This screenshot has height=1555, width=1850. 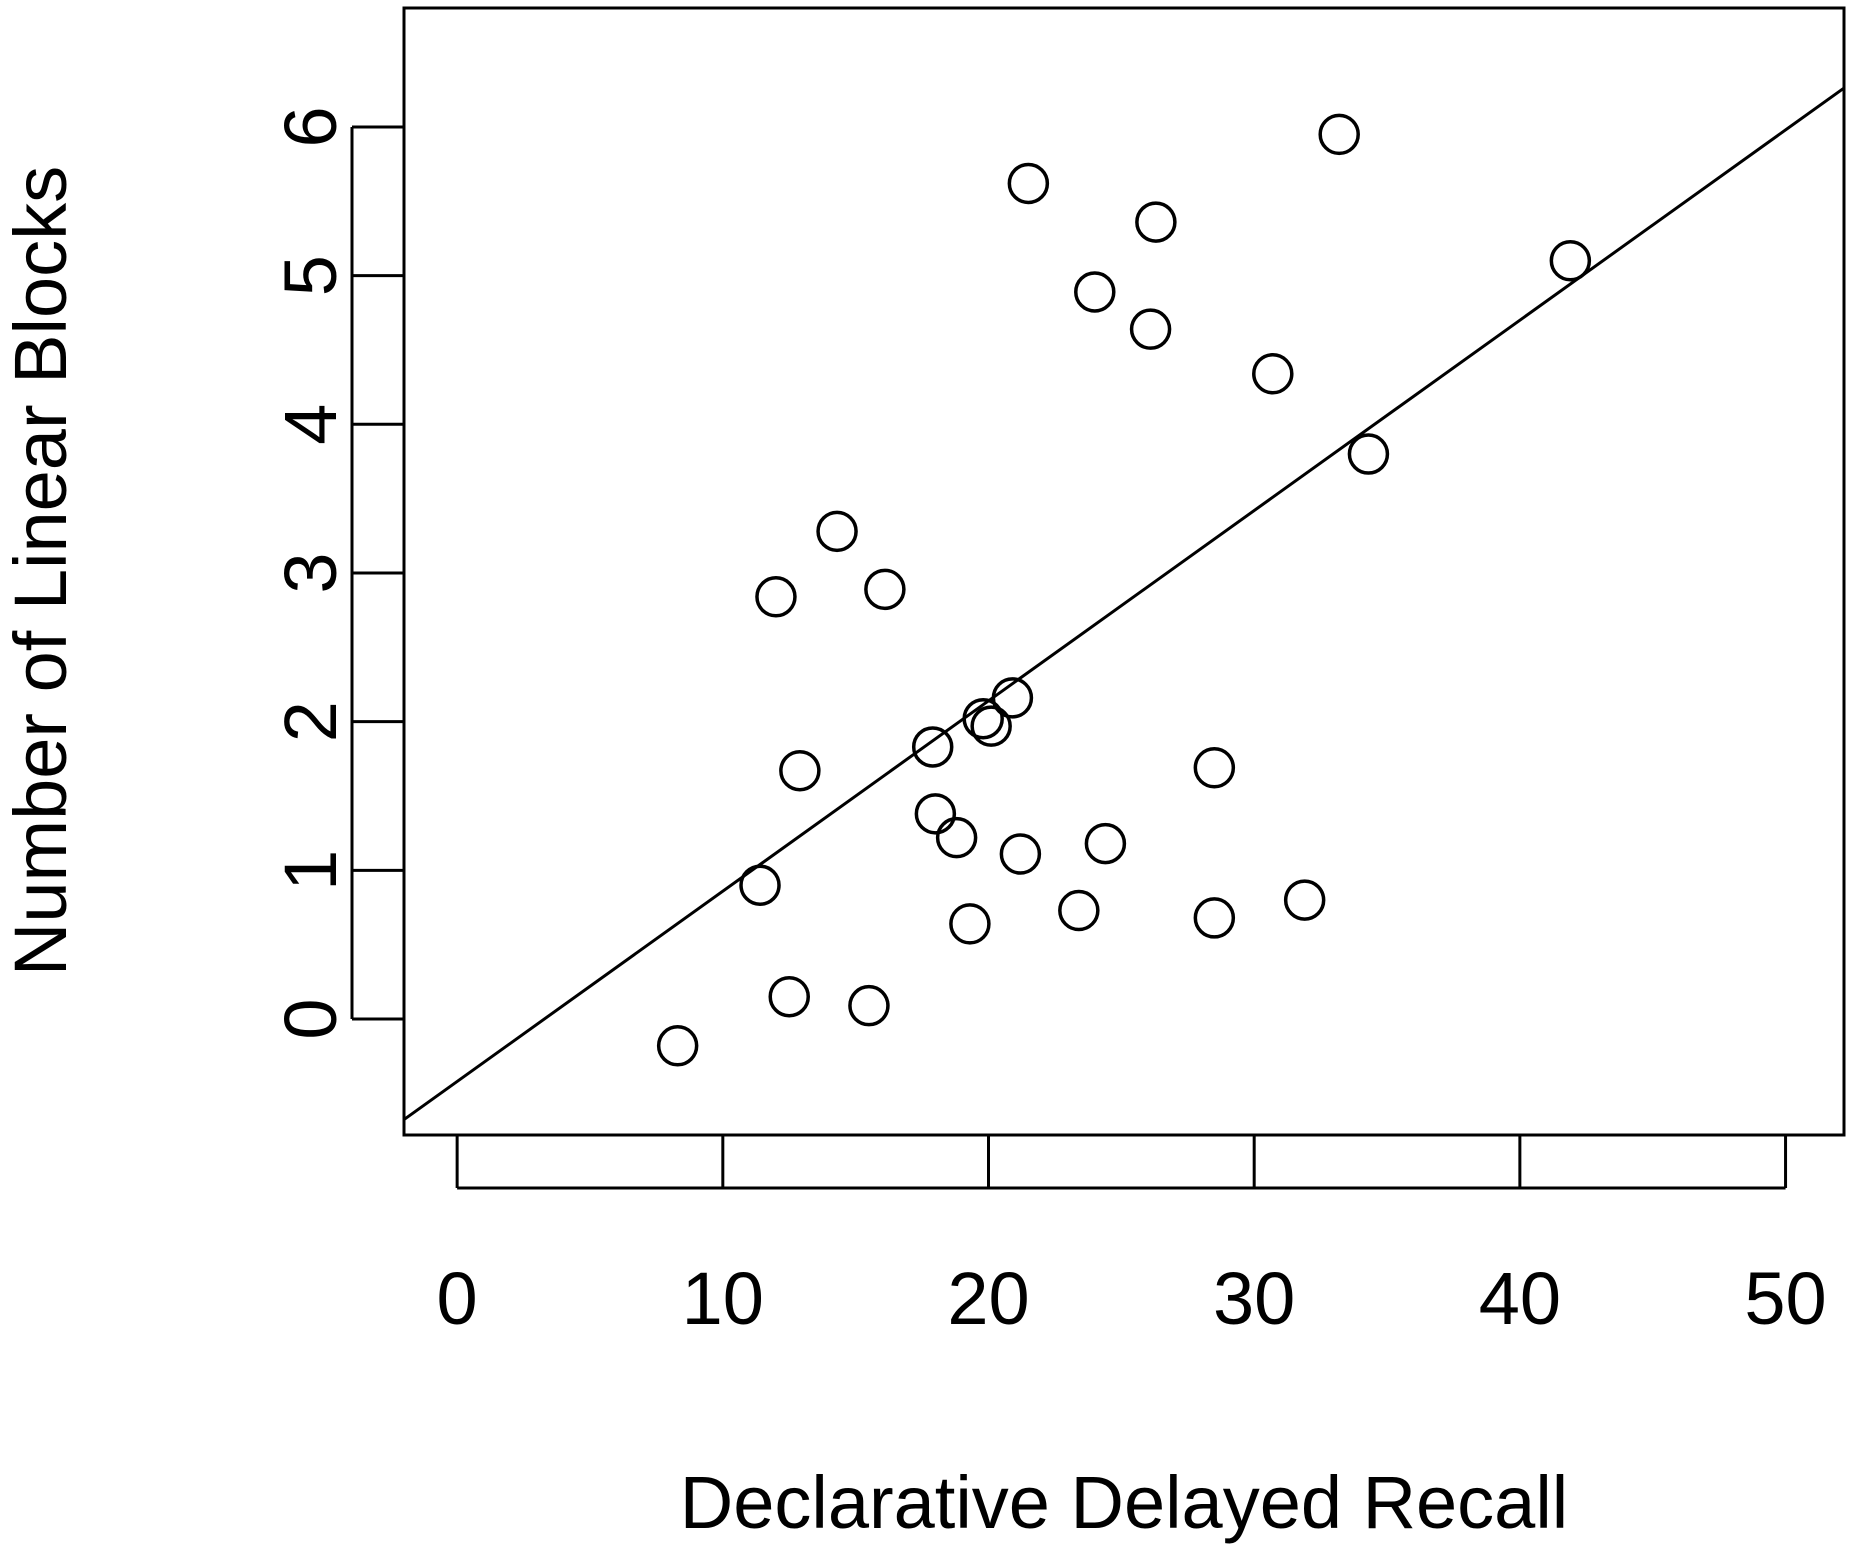 What do you see at coordinates (1124, 1502) in the screenshot?
I see `x-axis-title: Declarative Delayed Recall` at bounding box center [1124, 1502].